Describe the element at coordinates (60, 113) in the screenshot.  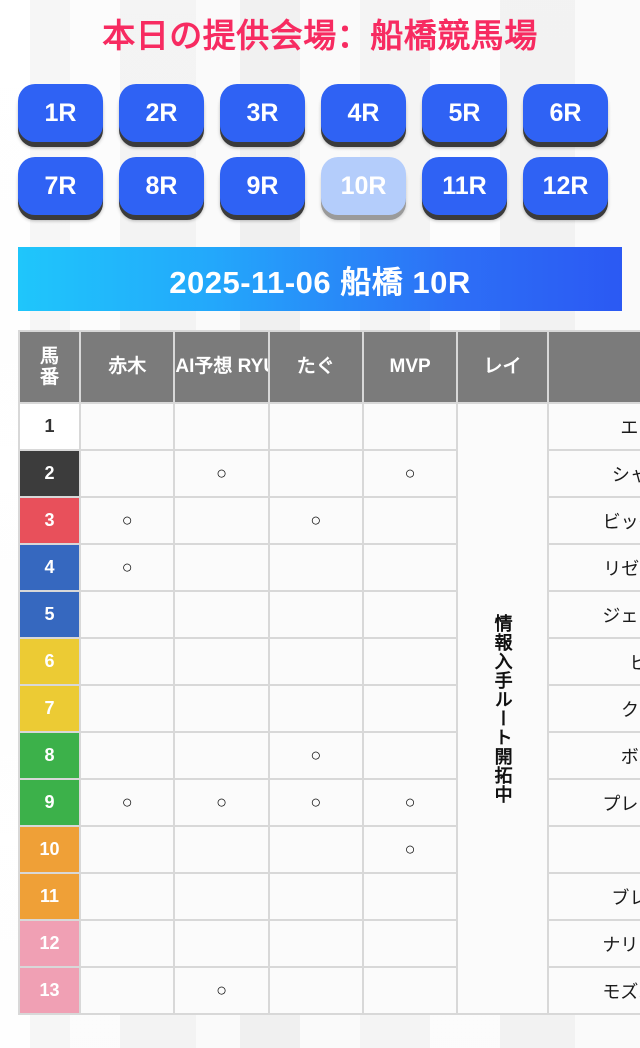
I see `race-button-1r: 1R` at that location.